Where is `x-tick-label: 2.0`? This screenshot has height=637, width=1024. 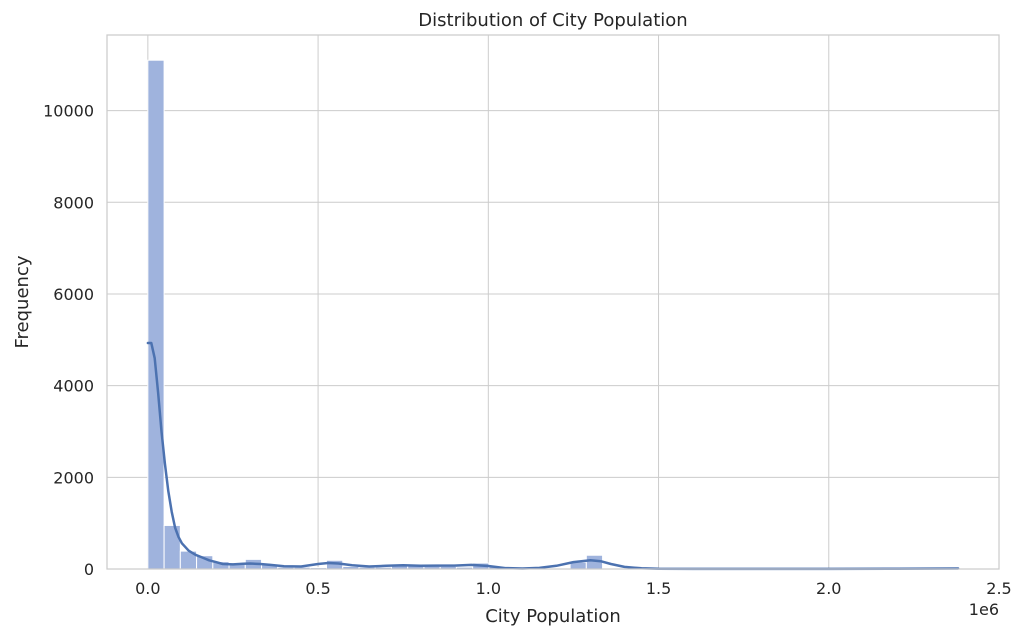 x-tick-label: 2.0 is located at coordinates (828, 588).